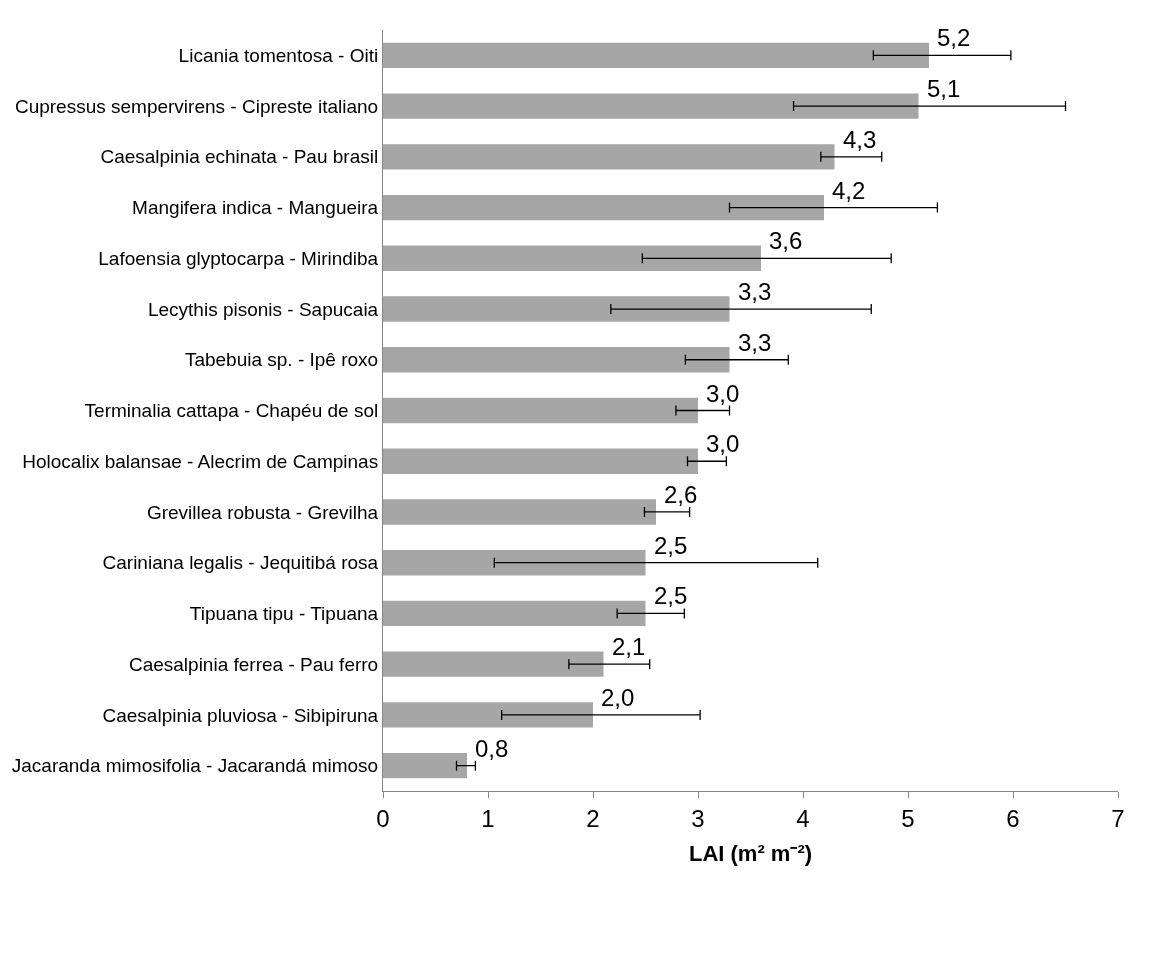 This screenshot has width=1163, height=961. Describe the element at coordinates (1118, 818) in the screenshot. I see `x-tick-label: 7` at that location.